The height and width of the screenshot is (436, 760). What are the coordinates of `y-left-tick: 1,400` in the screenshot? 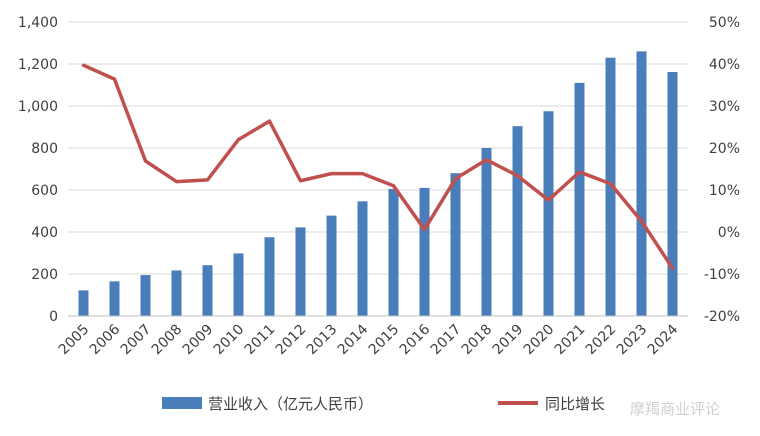 It's located at (38, 23).